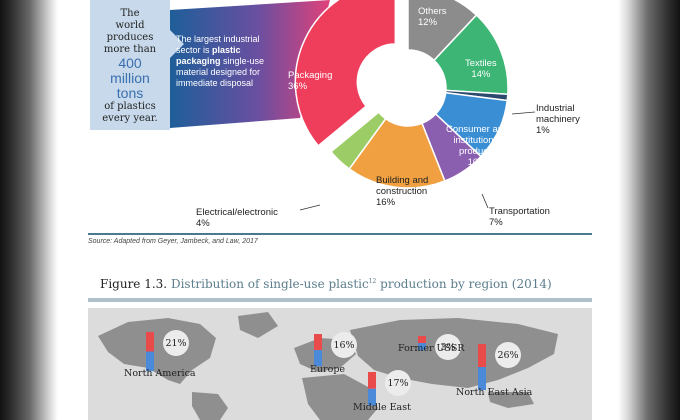 The width and height of the screenshot is (680, 420). Describe the element at coordinates (477, 146) in the screenshot. I see `label-consumer: Consumer and institutional products 10%` at that location.